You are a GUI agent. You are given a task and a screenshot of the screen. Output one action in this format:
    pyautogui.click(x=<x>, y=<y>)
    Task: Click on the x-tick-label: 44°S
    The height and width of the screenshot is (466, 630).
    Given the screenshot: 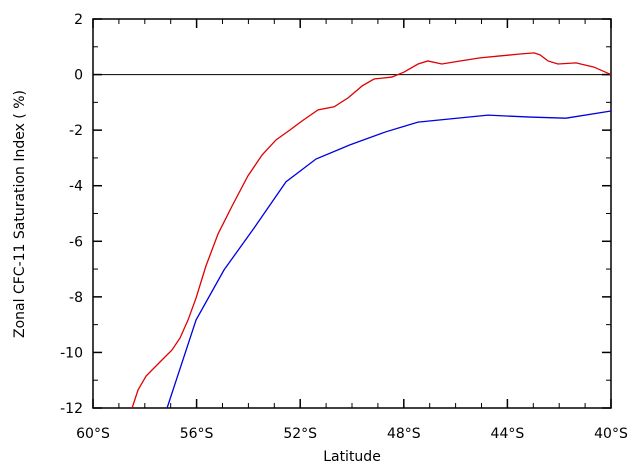 What is the action you would take?
    pyautogui.click(x=508, y=434)
    